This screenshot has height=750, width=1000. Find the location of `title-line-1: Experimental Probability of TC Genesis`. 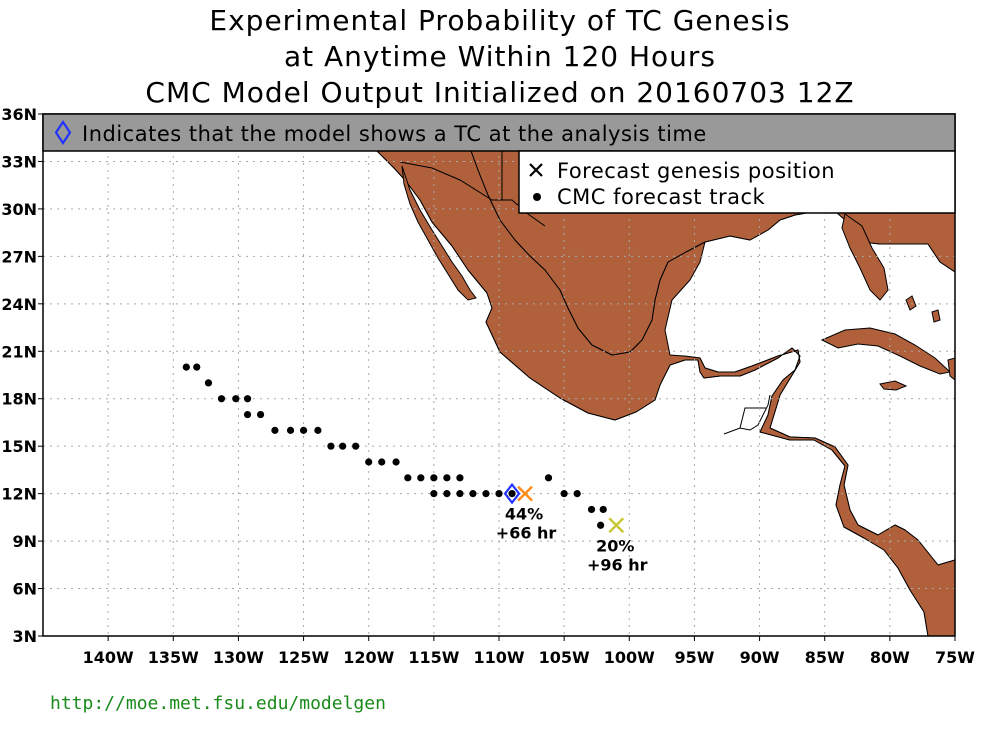

title-line-1: Experimental Probability of TC Genesis is located at coordinates (499, 20).